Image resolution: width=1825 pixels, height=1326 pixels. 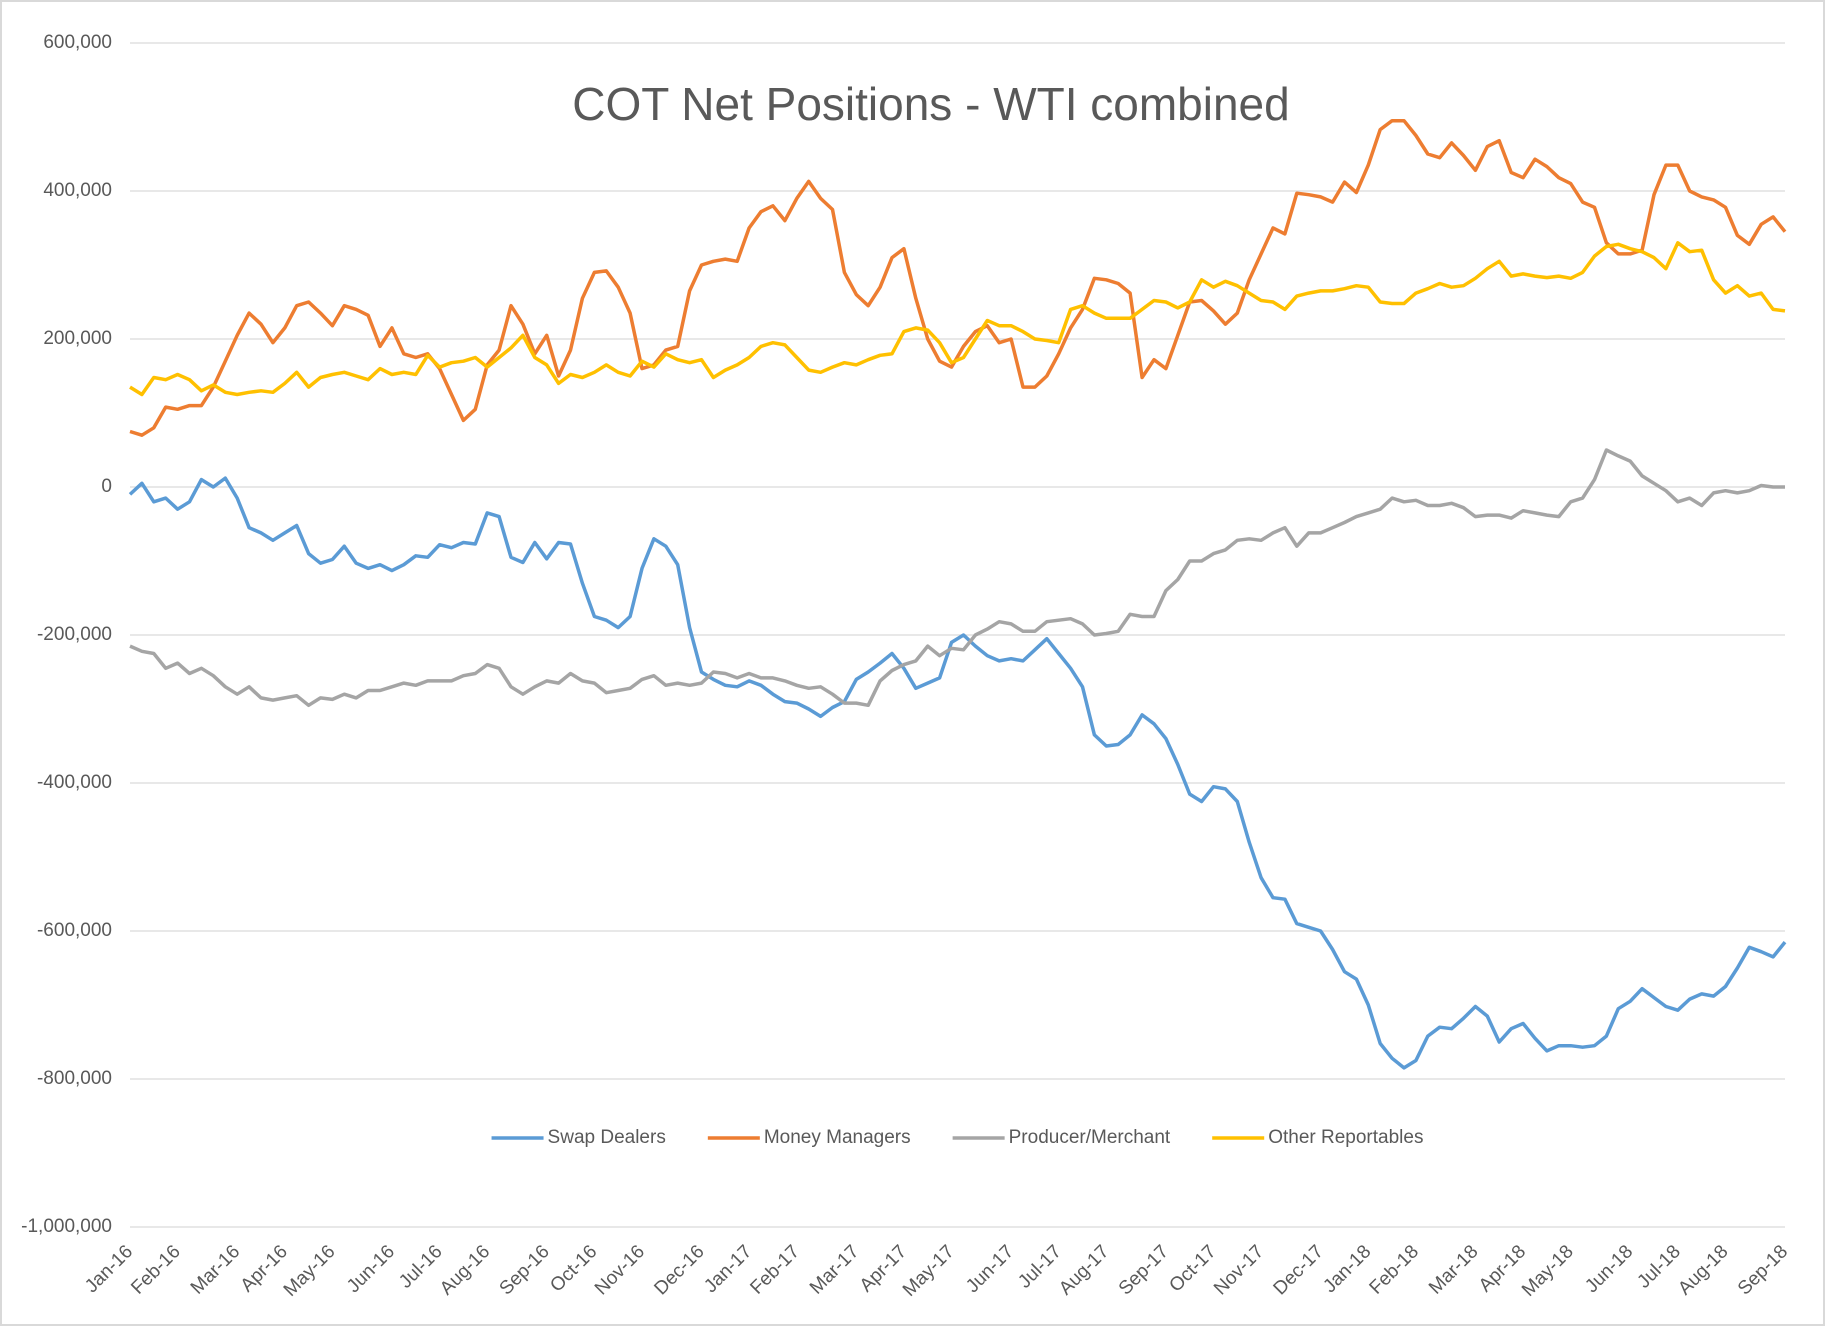 I want to click on legend-label: Money Managers, so click(x=837, y=1137).